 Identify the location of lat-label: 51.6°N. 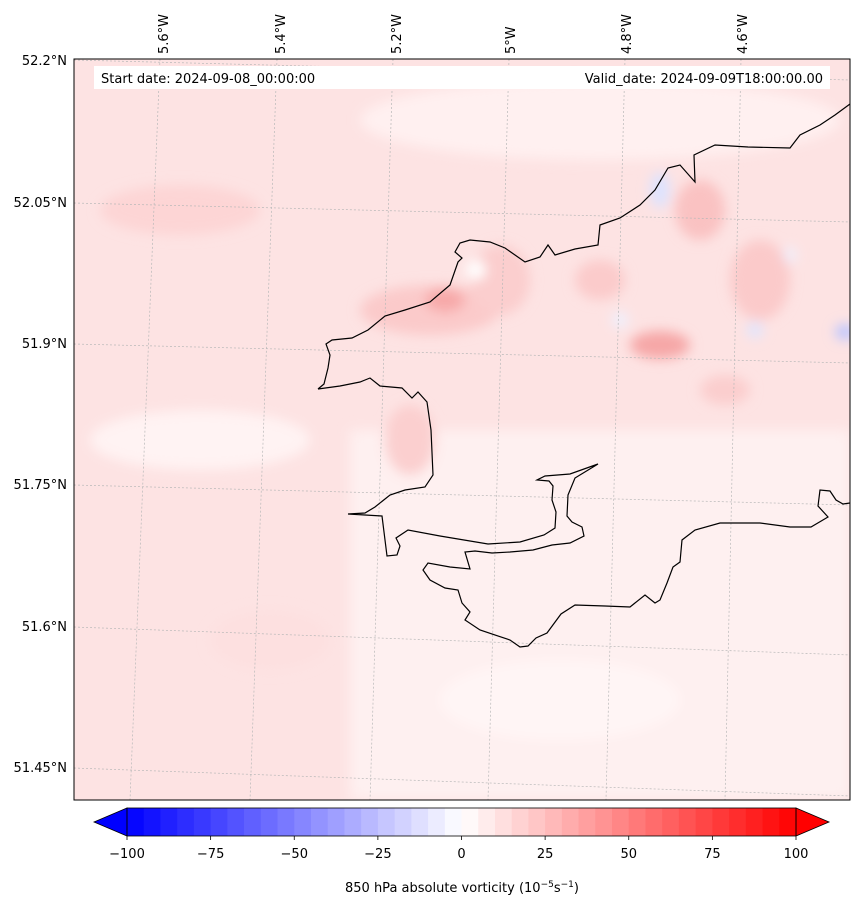
(44, 627).